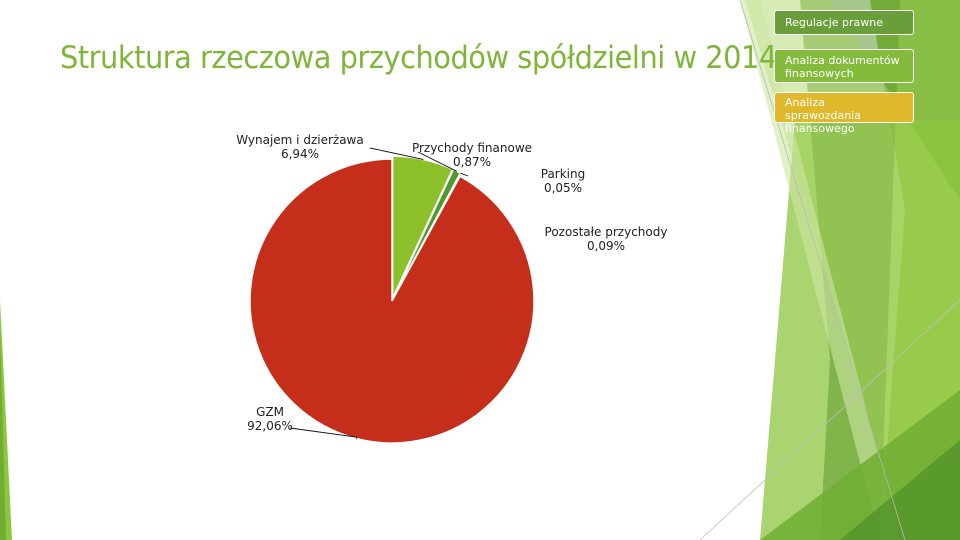 This screenshot has width=960, height=540. I want to click on nav-button-regulacje-prawne: Regulacje prawne, so click(844, 22).